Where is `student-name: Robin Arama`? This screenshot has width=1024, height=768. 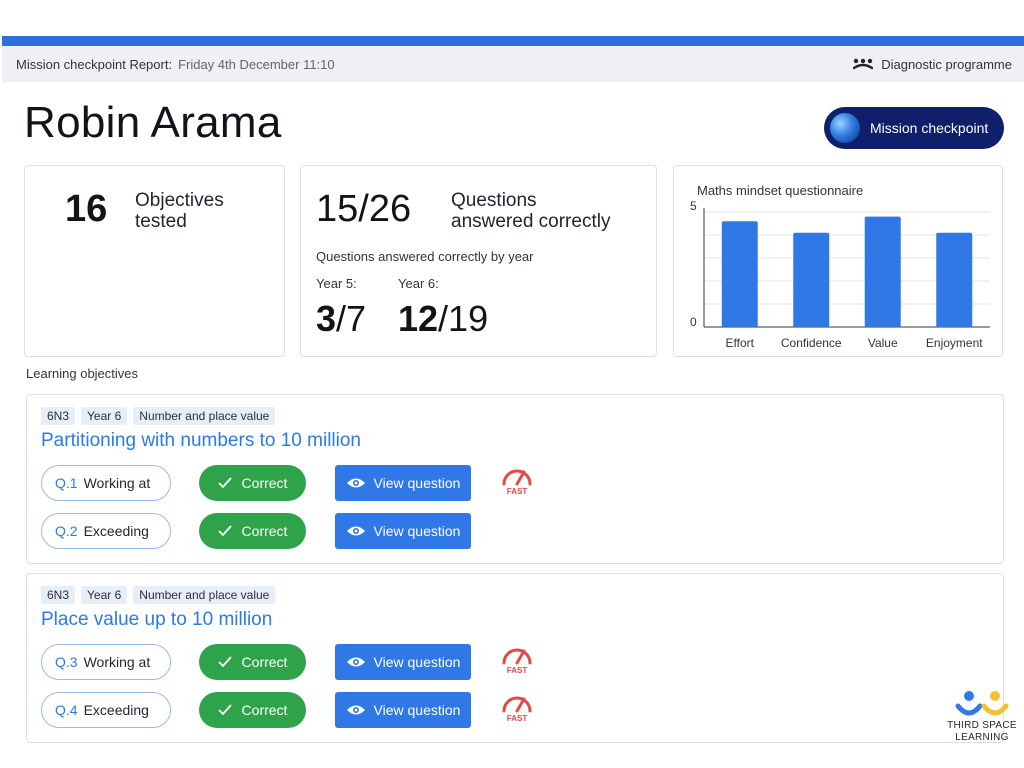 student-name: Robin Arama is located at coordinates (153, 122).